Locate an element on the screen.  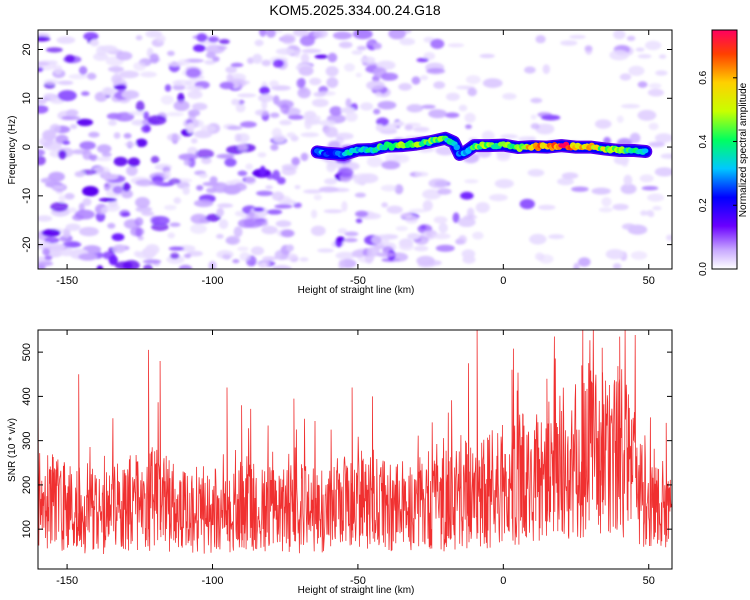
snr-y-axis-label: SNR (10 * v/v) is located at coordinates (12, 450).